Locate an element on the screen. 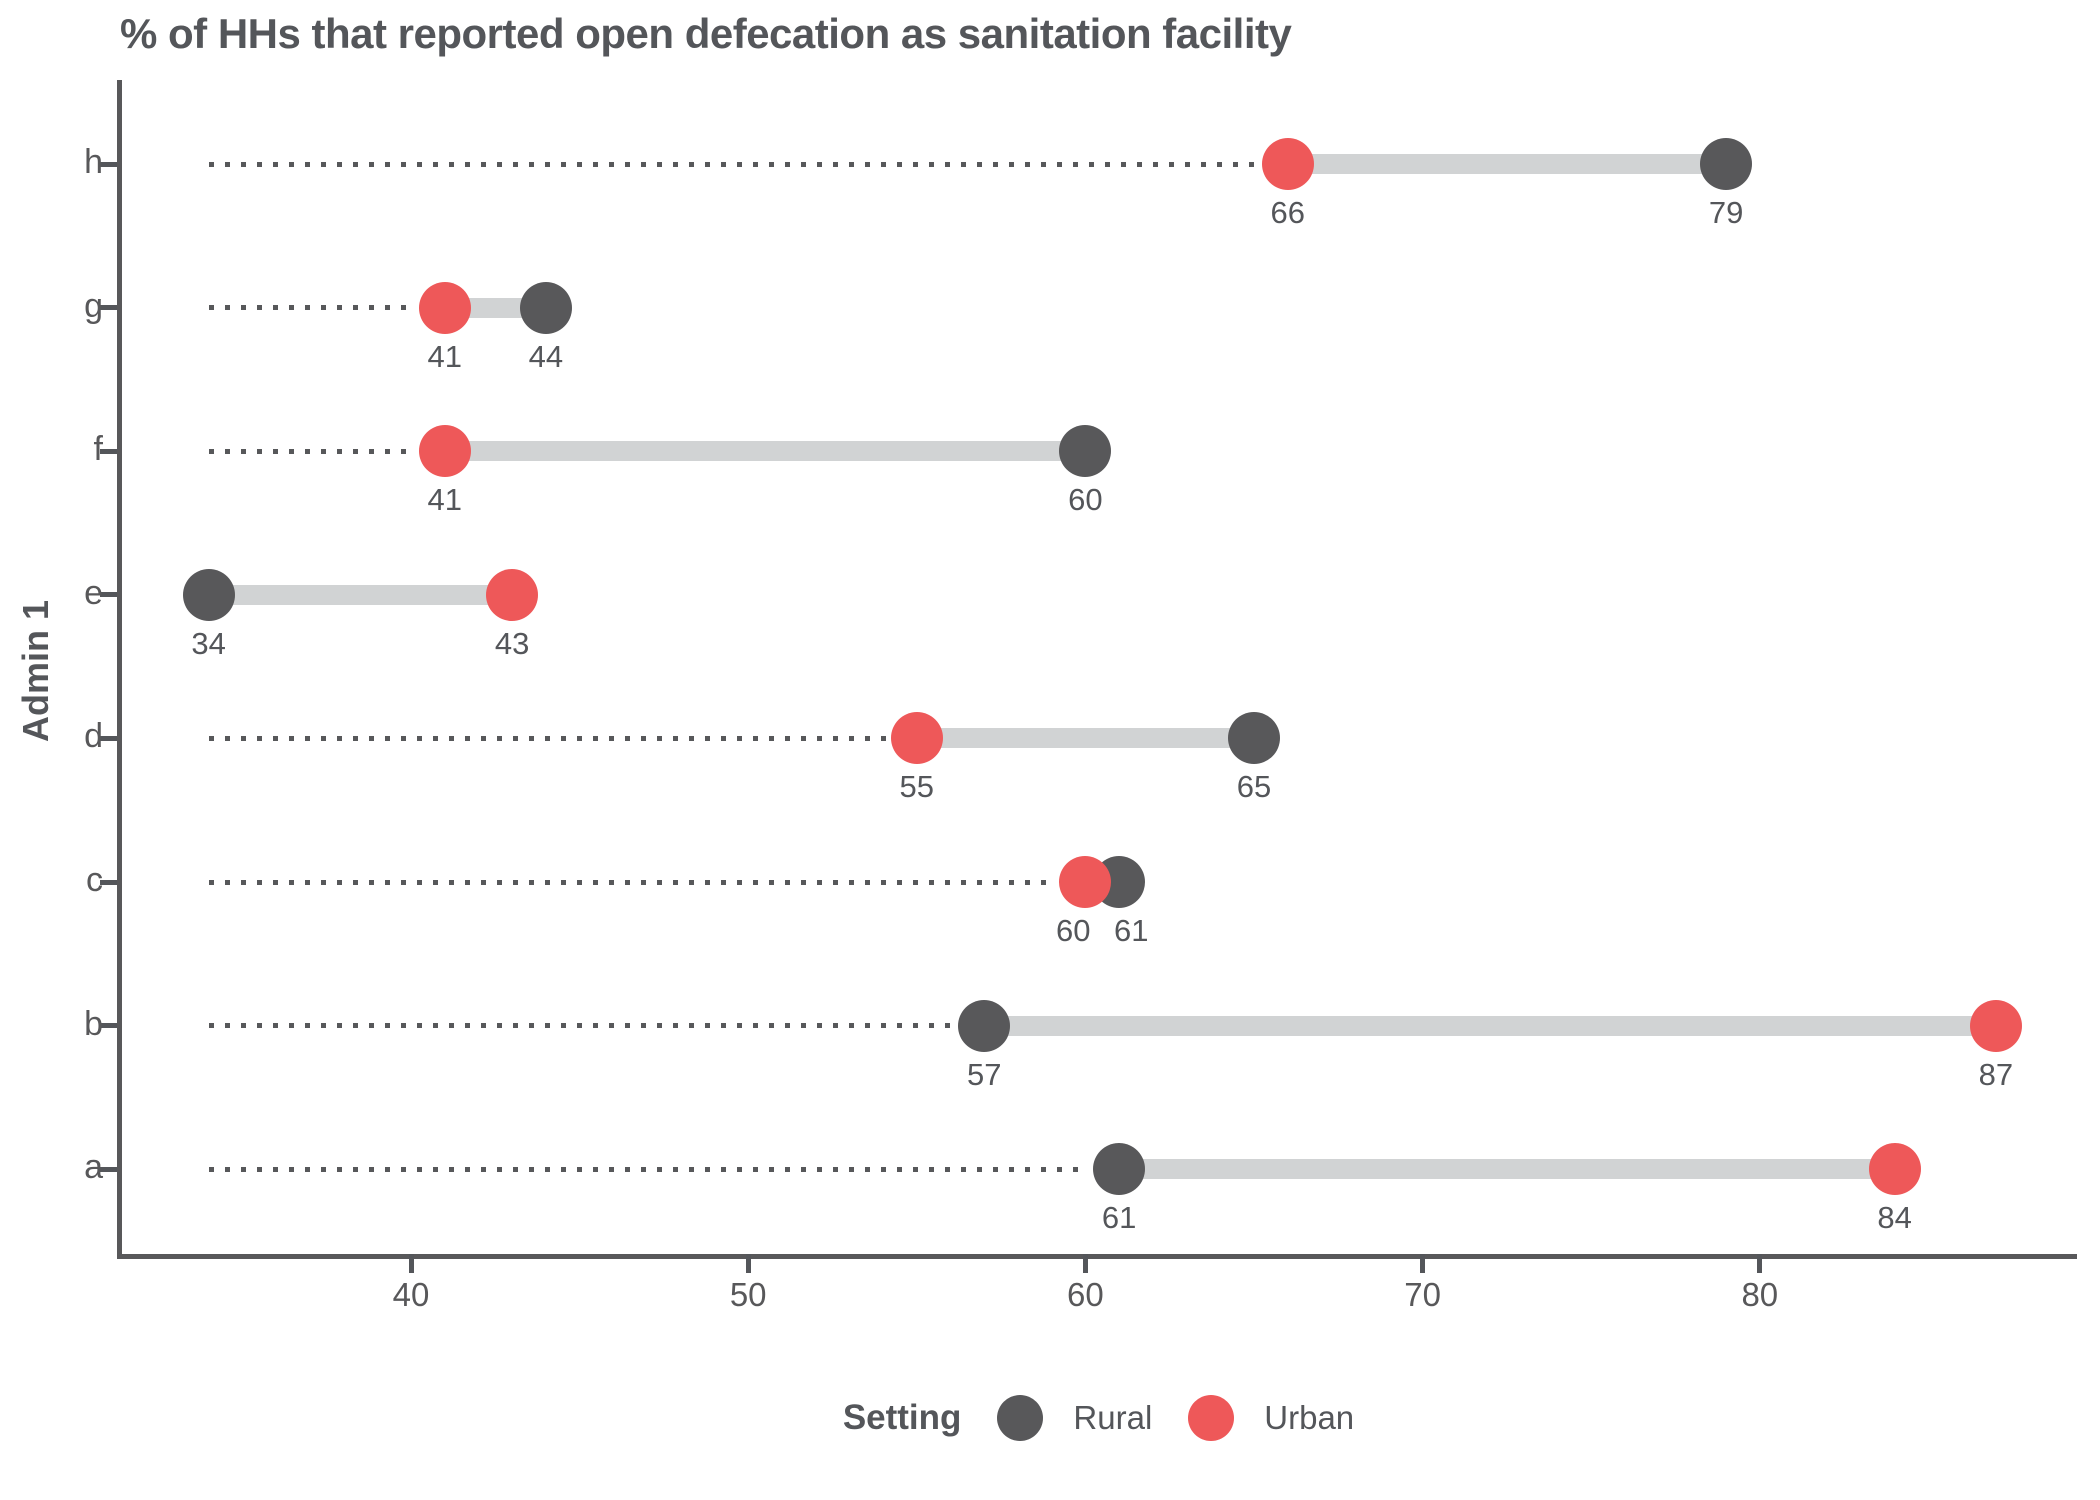 The width and height of the screenshot is (2100, 1500). category-label: g is located at coordinates (93, 305).